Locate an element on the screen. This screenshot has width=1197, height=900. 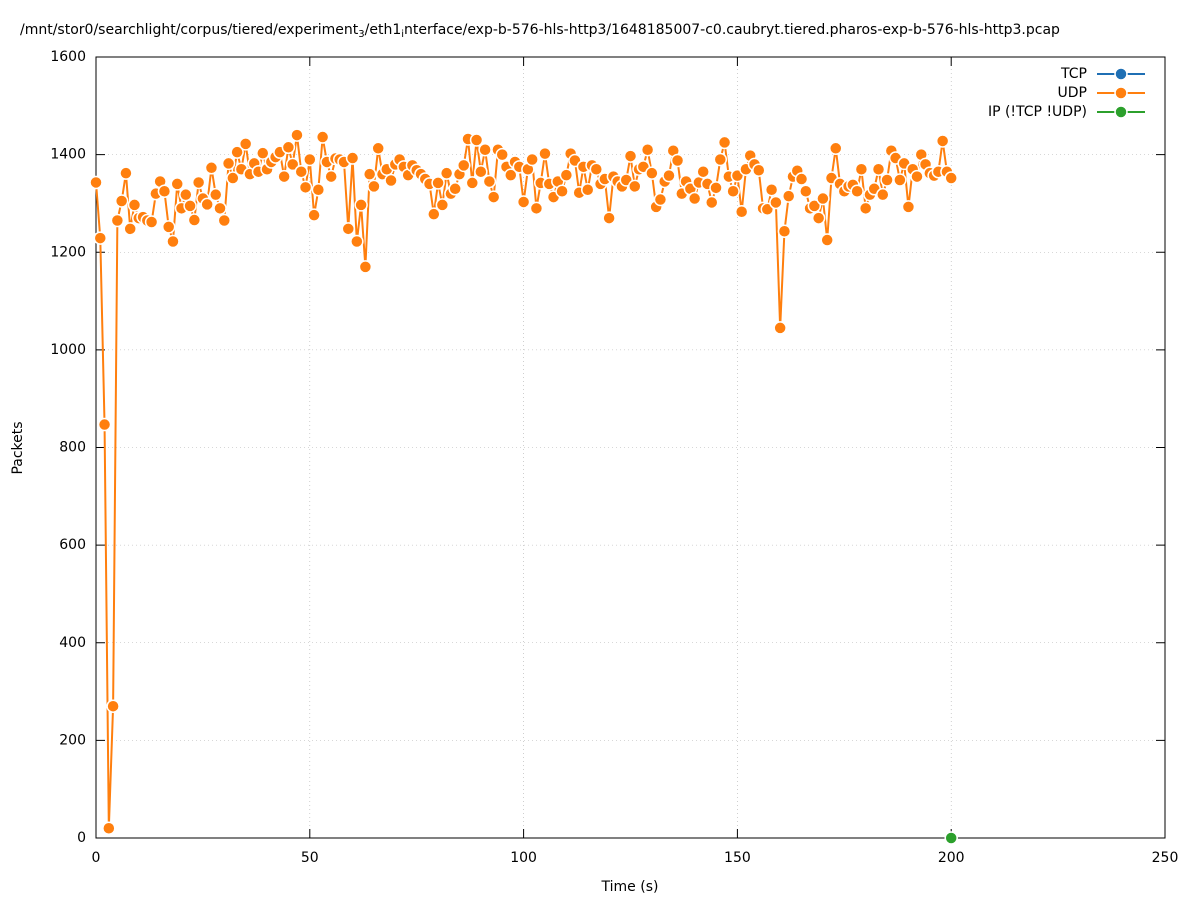
y-tick-label: 600 is located at coordinates (72, 545).